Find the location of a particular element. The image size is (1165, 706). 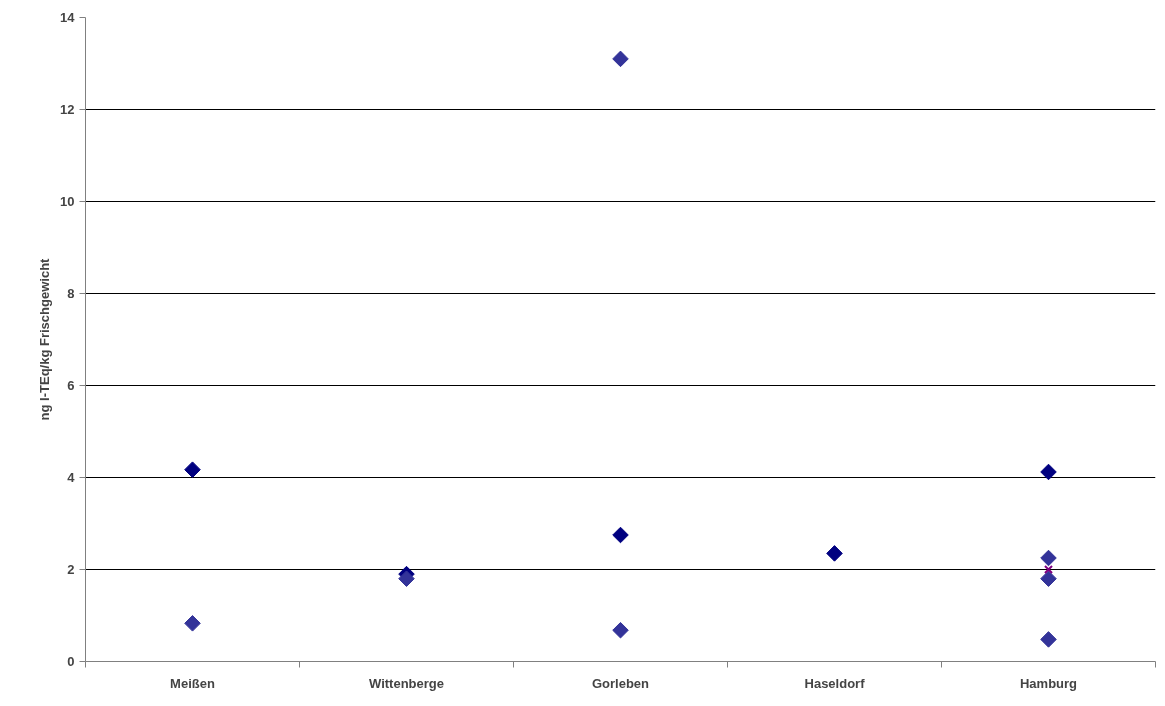

x-tick-label: Gorleben is located at coordinates (620, 683).